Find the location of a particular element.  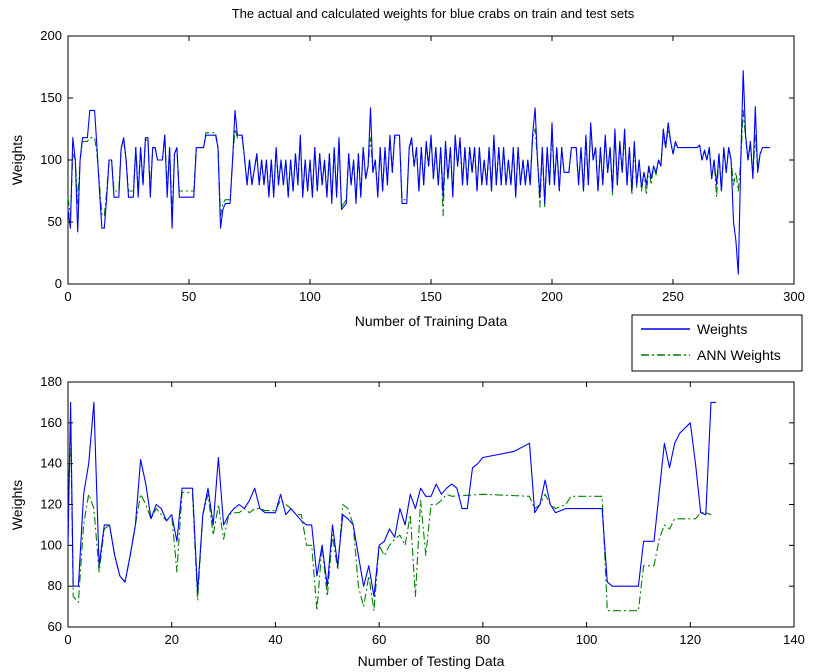

xlabel-testing: Number of Testing Data is located at coordinates (431, 661).